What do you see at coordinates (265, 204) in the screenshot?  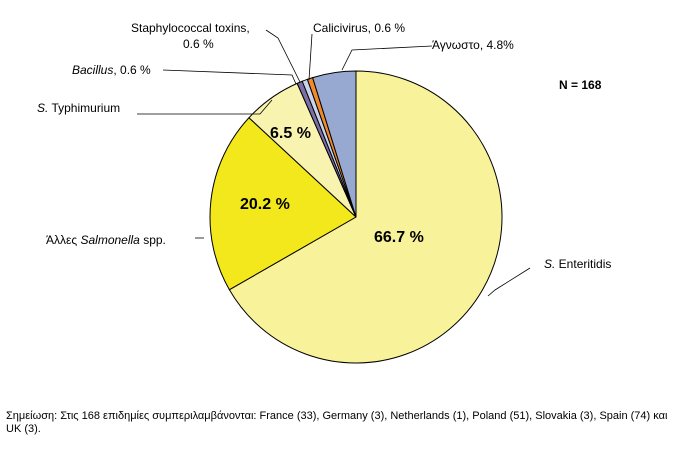 I see `data-label-other-salmonella: 20.2 %` at bounding box center [265, 204].